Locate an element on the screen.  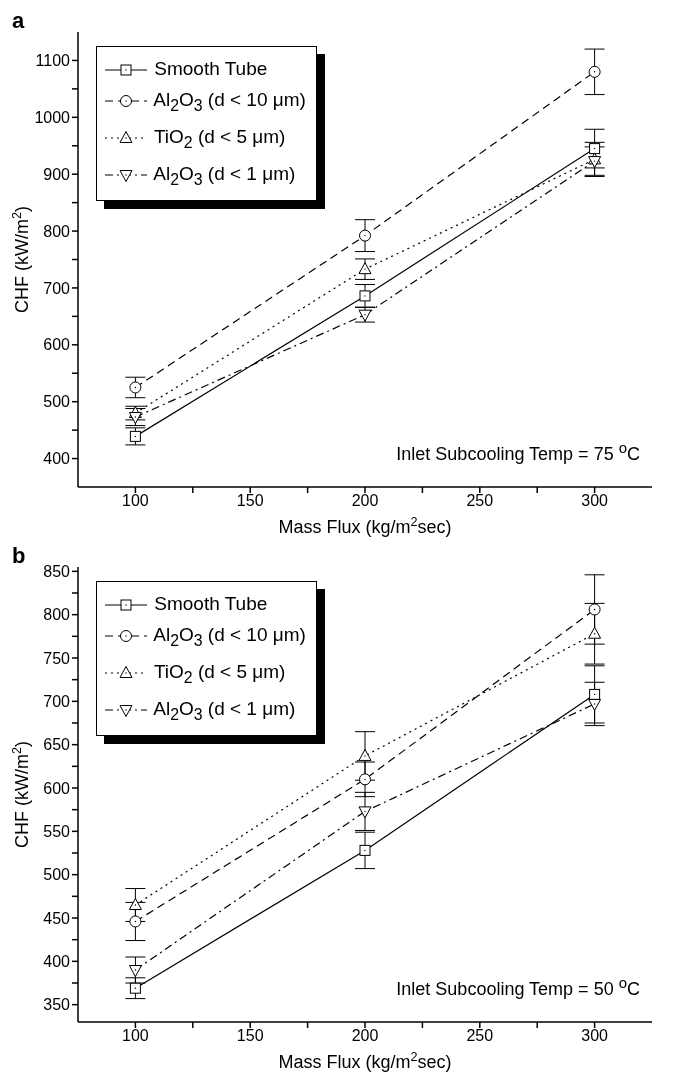
y-tick-label: 900 is located at coordinates (57, 174).